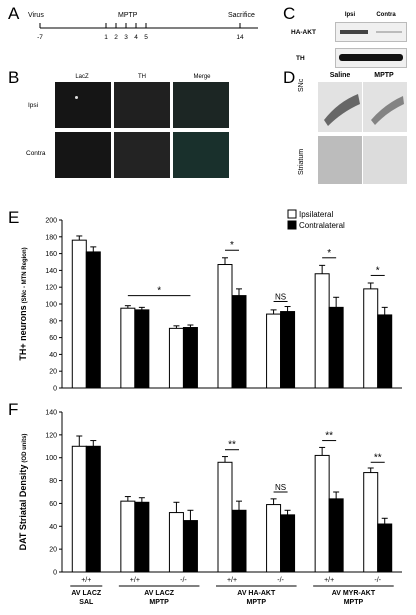  What do you see at coordinates (76, 97) in the screenshot?
I see `labeled-cell-dot` at bounding box center [76, 97].